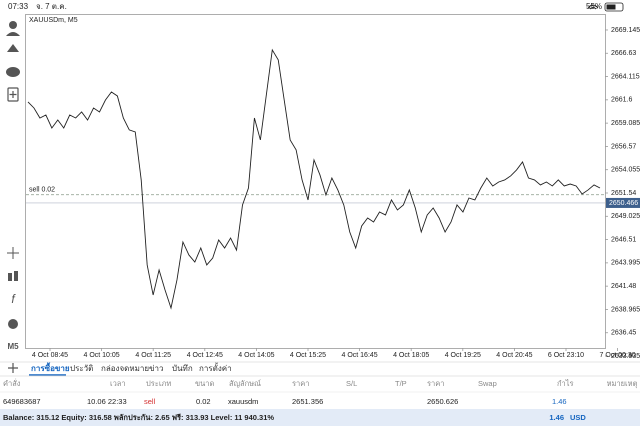  Describe the element at coordinates (13, 346) in the screenshot. I see `timeframe-button: M5` at that location.